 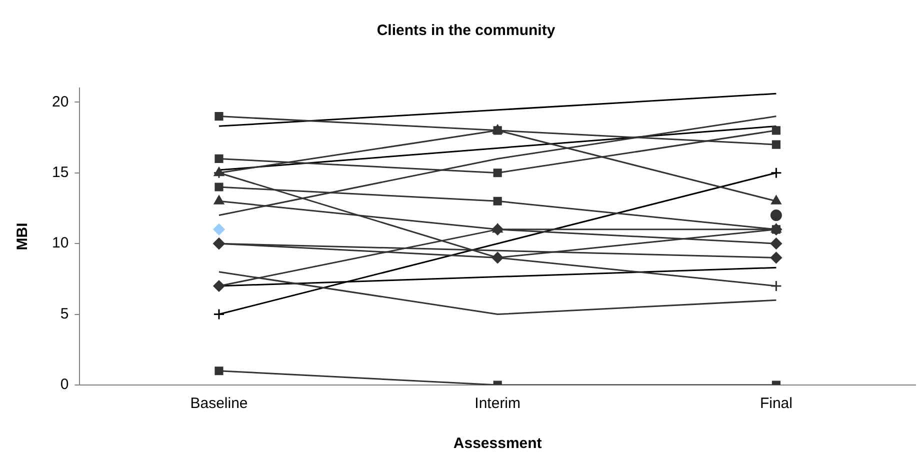 What do you see at coordinates (23, 236) in the screenshot?
I see `y-axis-title: MBI` at bounding box center [23, 236].